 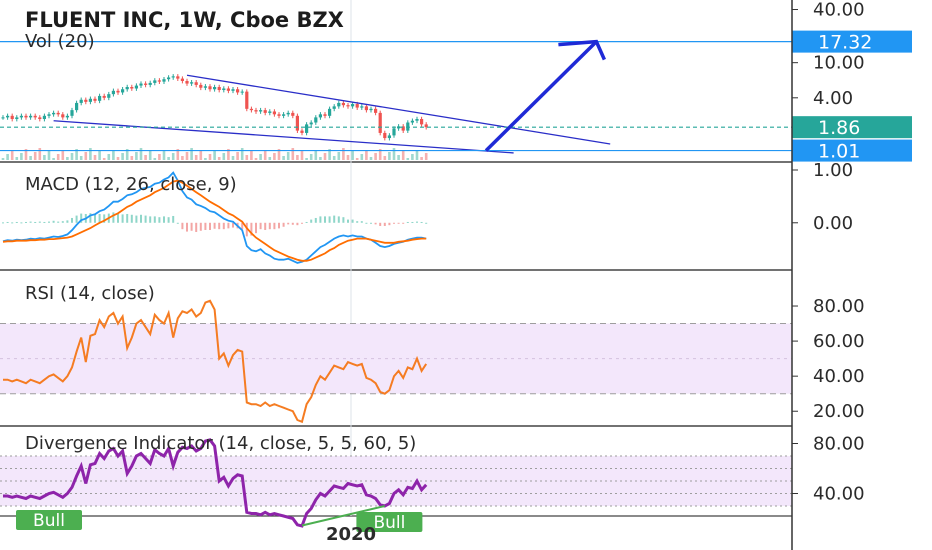 What do you see at coordinates (839, 411) in the screenshot?
I see `axis-tick-label: 20.00` at bounding box center [839, 411].